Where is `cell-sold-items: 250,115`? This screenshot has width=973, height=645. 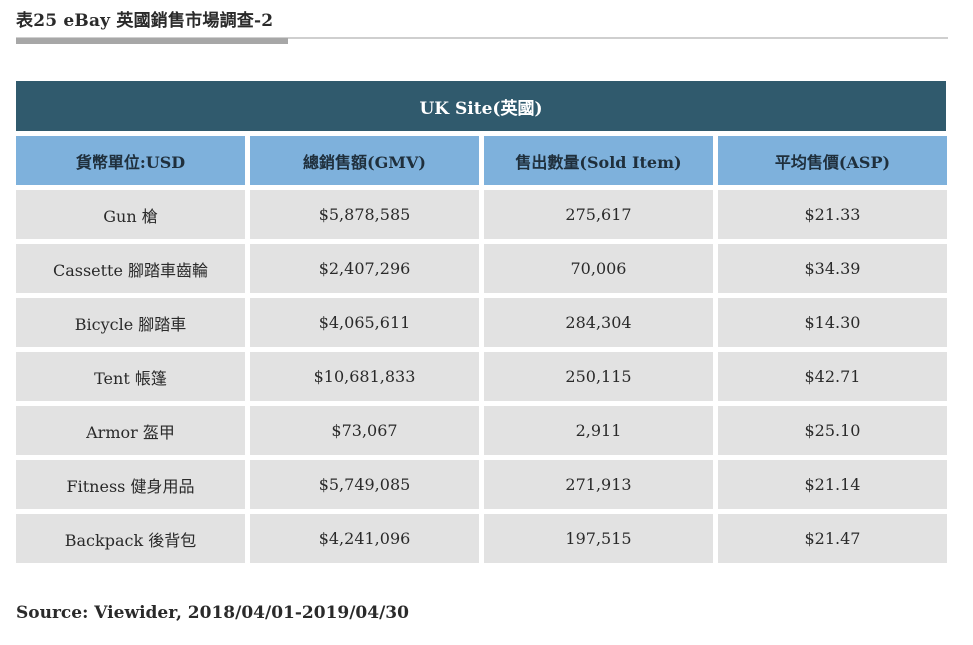
cell-sold-items: 250,115 is located at coordinates (598, 376).